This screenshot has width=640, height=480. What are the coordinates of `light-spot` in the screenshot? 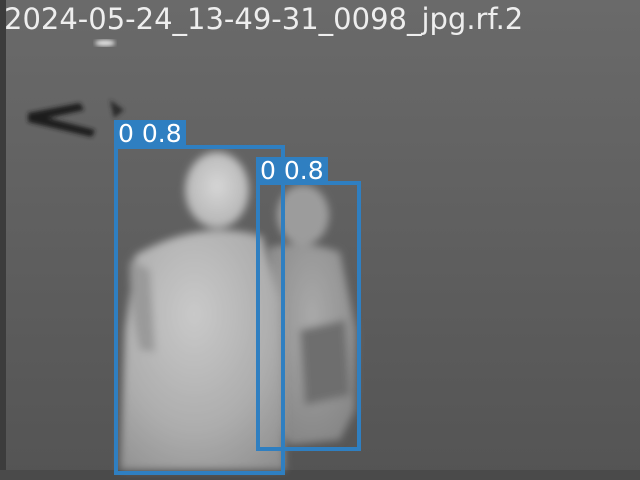 It's located at (105, 43).